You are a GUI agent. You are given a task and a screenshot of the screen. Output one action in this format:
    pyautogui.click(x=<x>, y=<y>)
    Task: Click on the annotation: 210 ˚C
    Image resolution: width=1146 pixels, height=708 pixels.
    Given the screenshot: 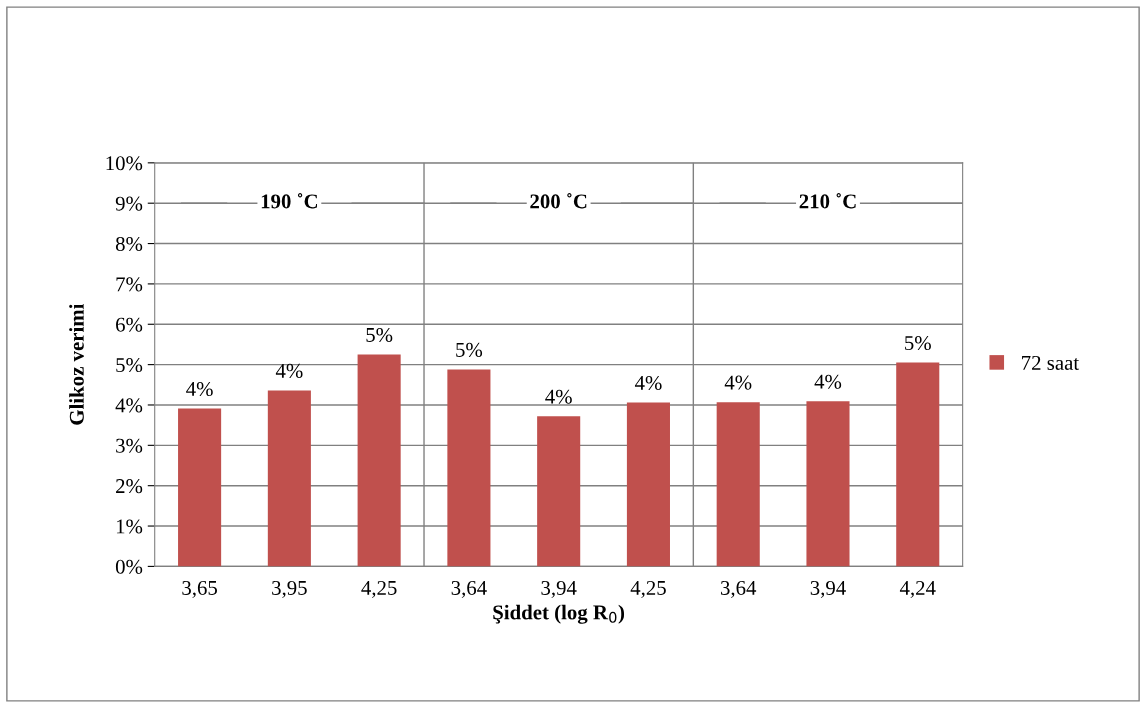 What is the action you would take?
    pyautogui.click(x=827, y=201)
    